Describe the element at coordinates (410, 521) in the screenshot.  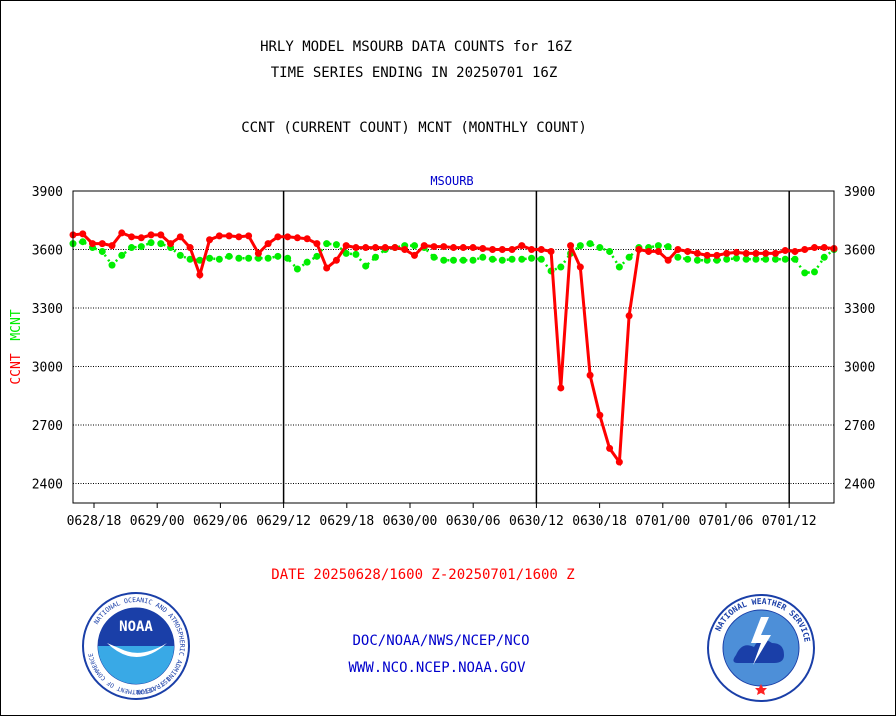
I see `x-tick-label: 0630/00` at that location.